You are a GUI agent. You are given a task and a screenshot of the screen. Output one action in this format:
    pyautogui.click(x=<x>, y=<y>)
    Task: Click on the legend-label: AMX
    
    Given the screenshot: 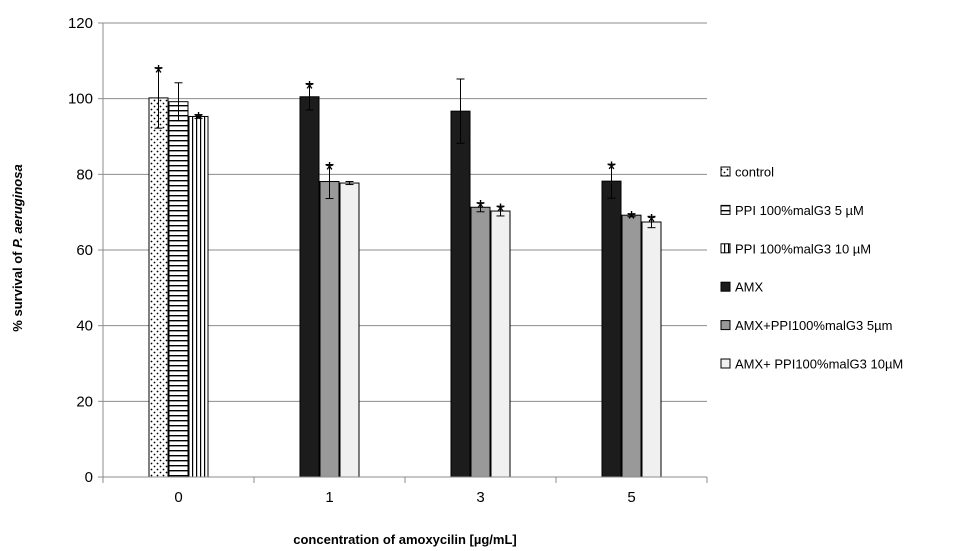 What is the action you would take?
    pyautogui.click(x=749, y=287)
    